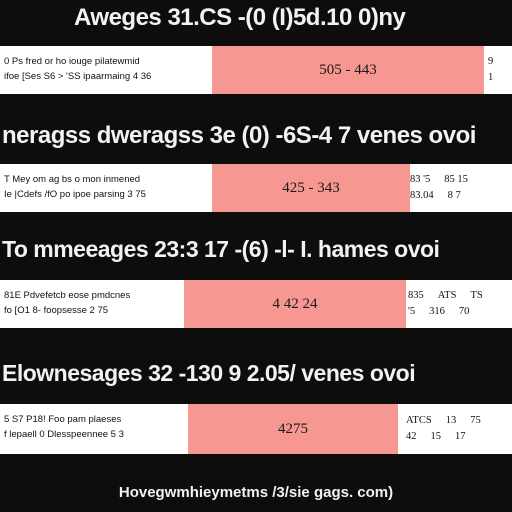  Describe the element at coordinates (498, 78) in the screenshot. I see `section-1-right-row-2: 1` at that location.